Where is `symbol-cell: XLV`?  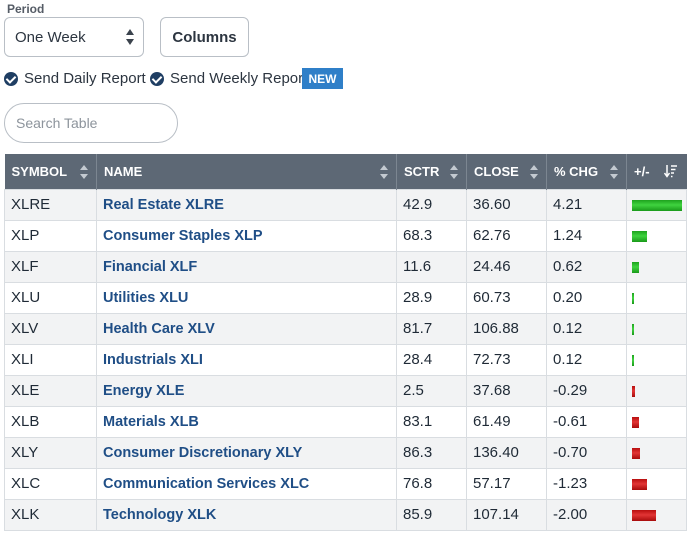
symbol-cell: XLV is located at coordinates (50, 328).